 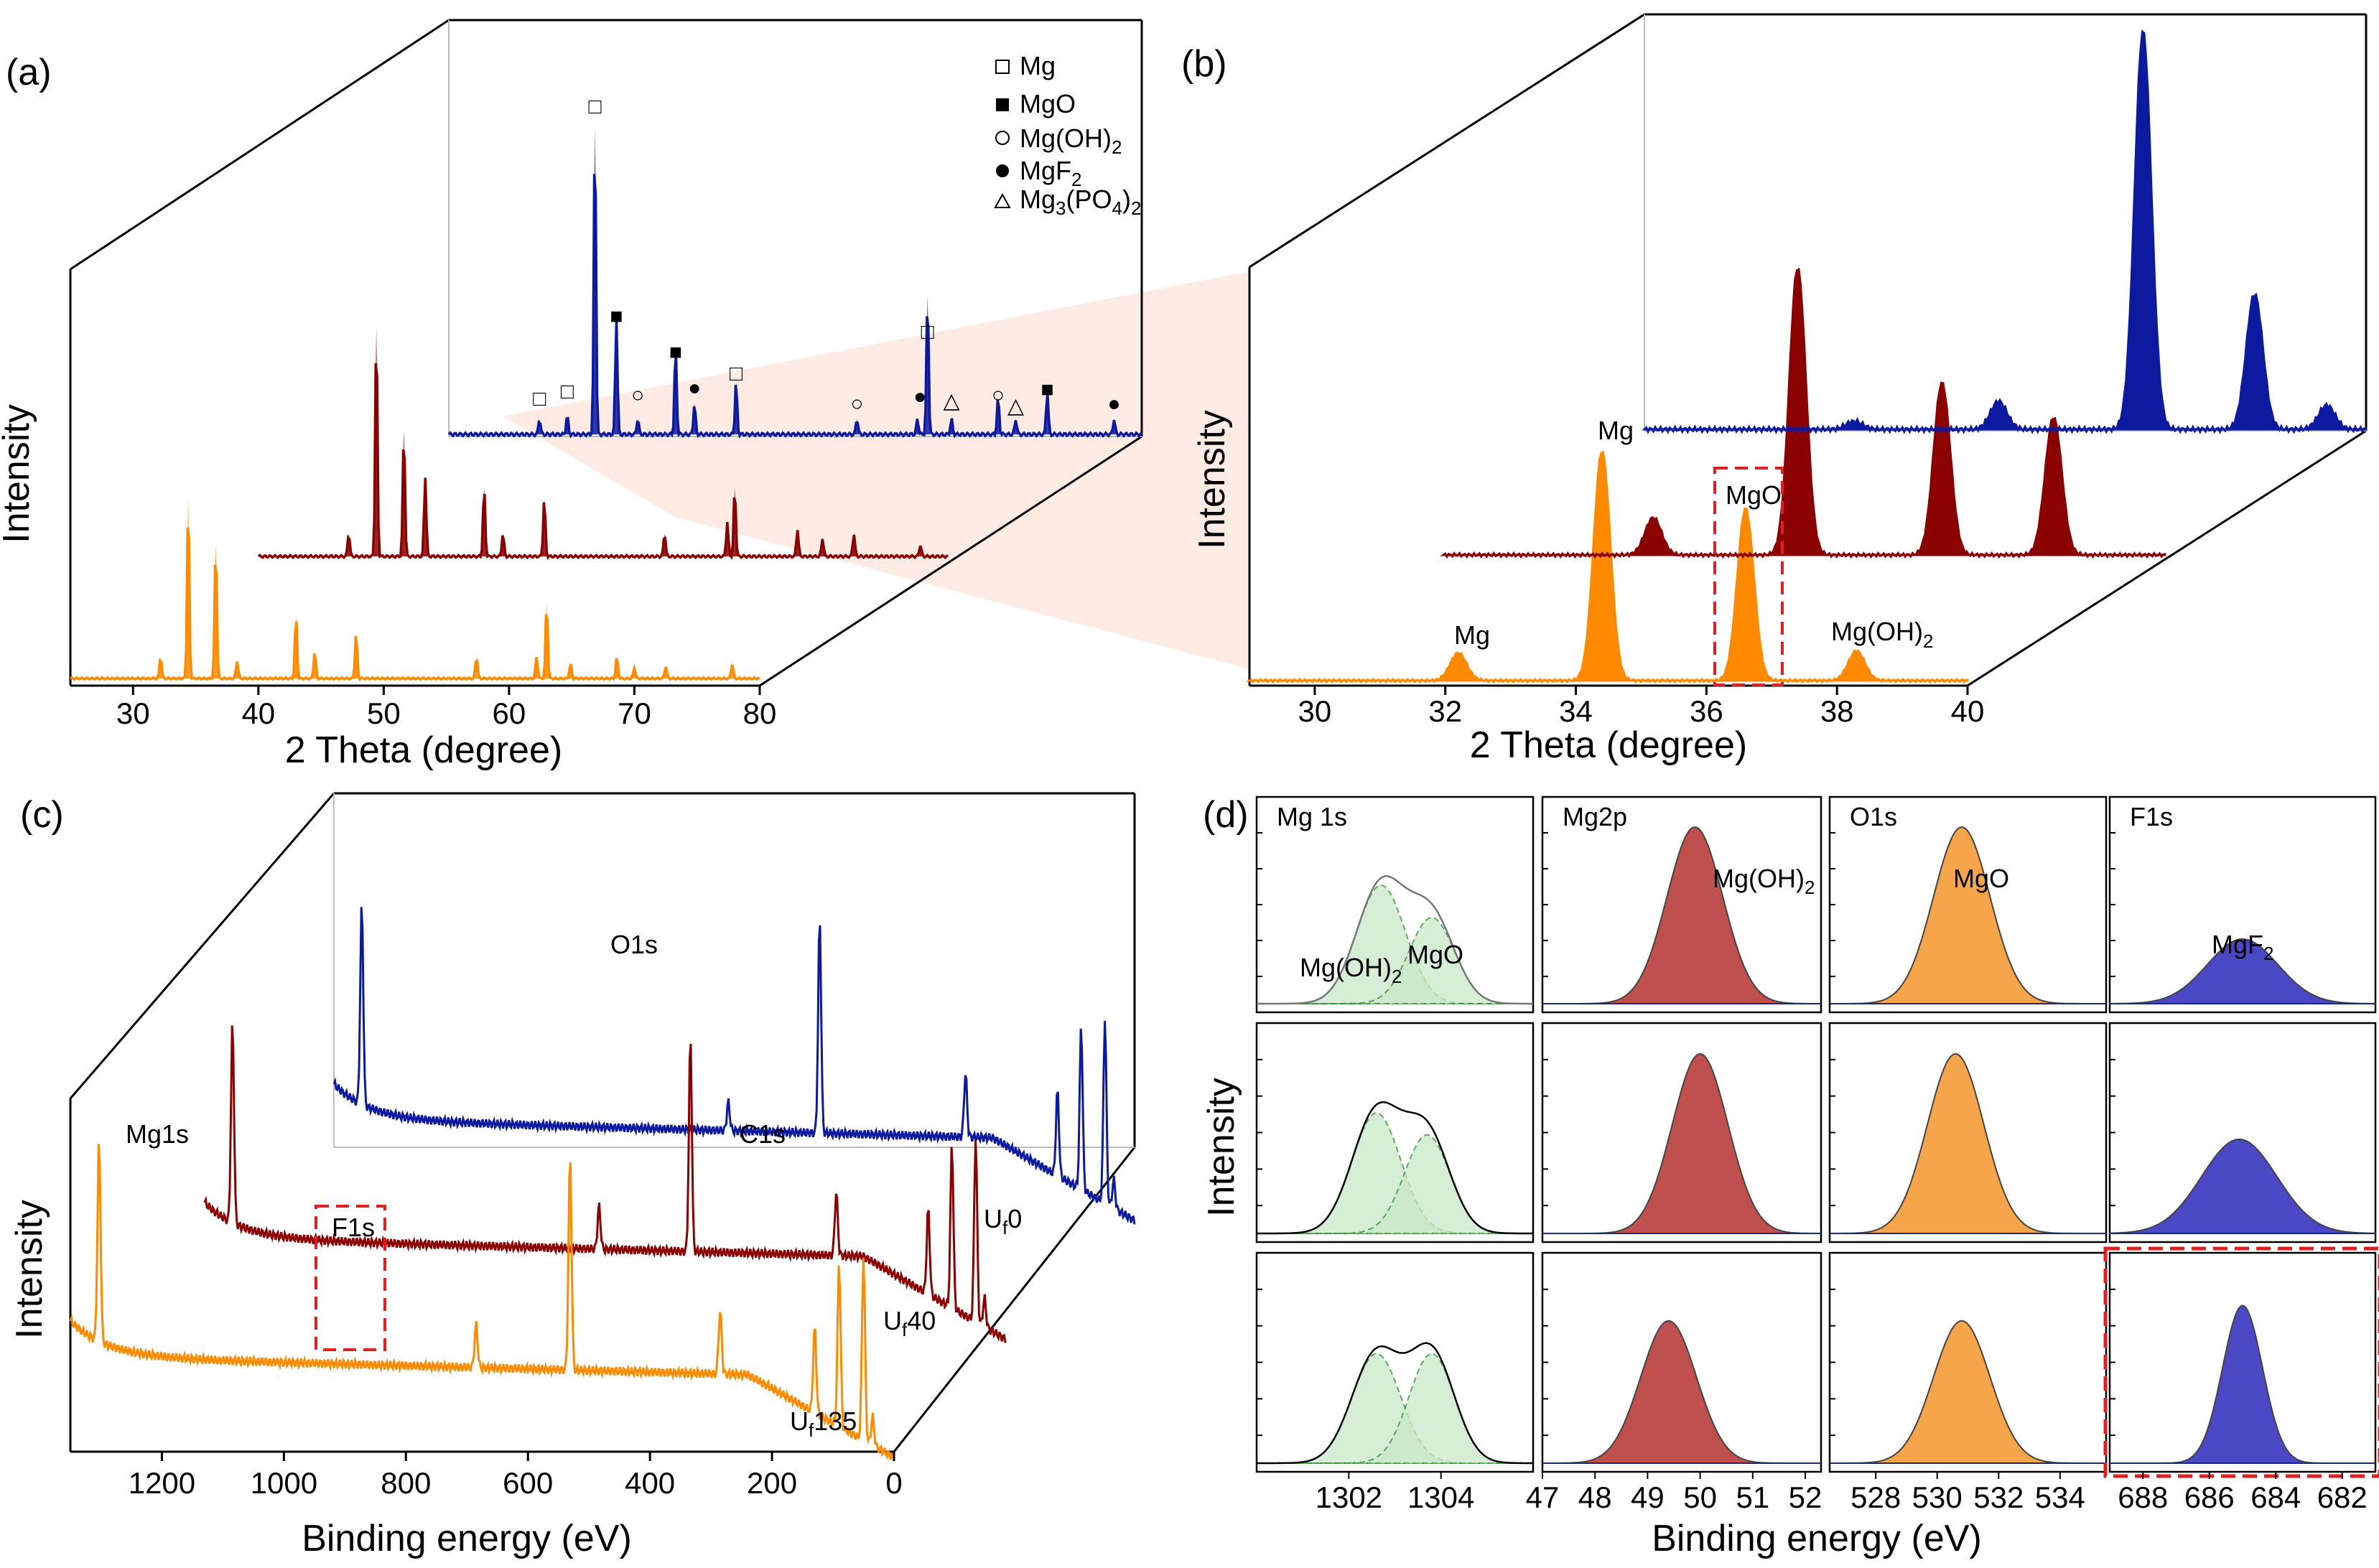 I want to click on panel-c-xlabel: Binding energy (eV), so click(x=467, y=1538).